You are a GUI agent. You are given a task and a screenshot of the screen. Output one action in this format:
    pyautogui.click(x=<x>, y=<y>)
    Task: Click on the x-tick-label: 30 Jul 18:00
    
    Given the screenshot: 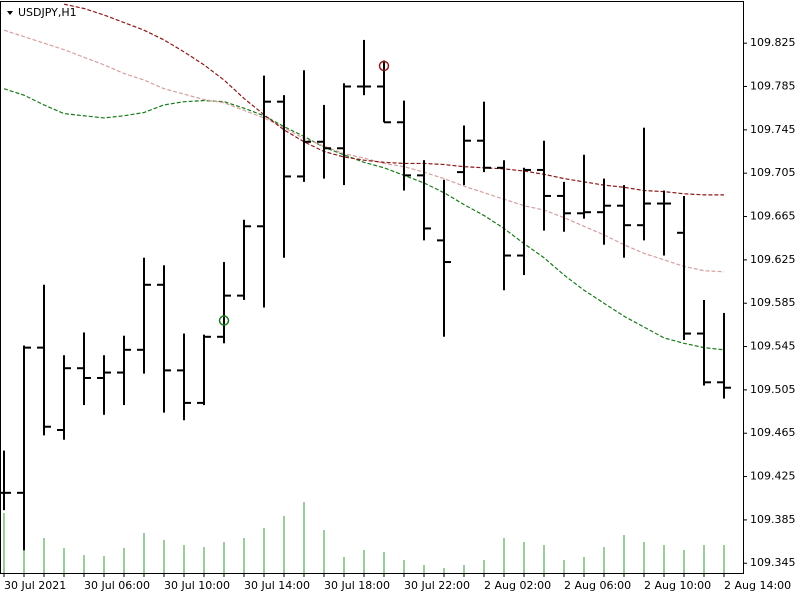 What is the action you would take?
    pyautogui.click(x=357, y=585)
    